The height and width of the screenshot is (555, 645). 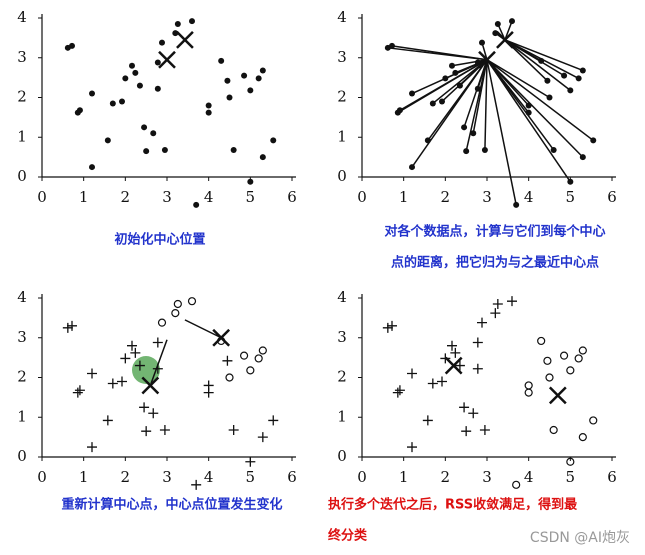 I want to click on y-tick-label: 1, so click(x=342, y=136).